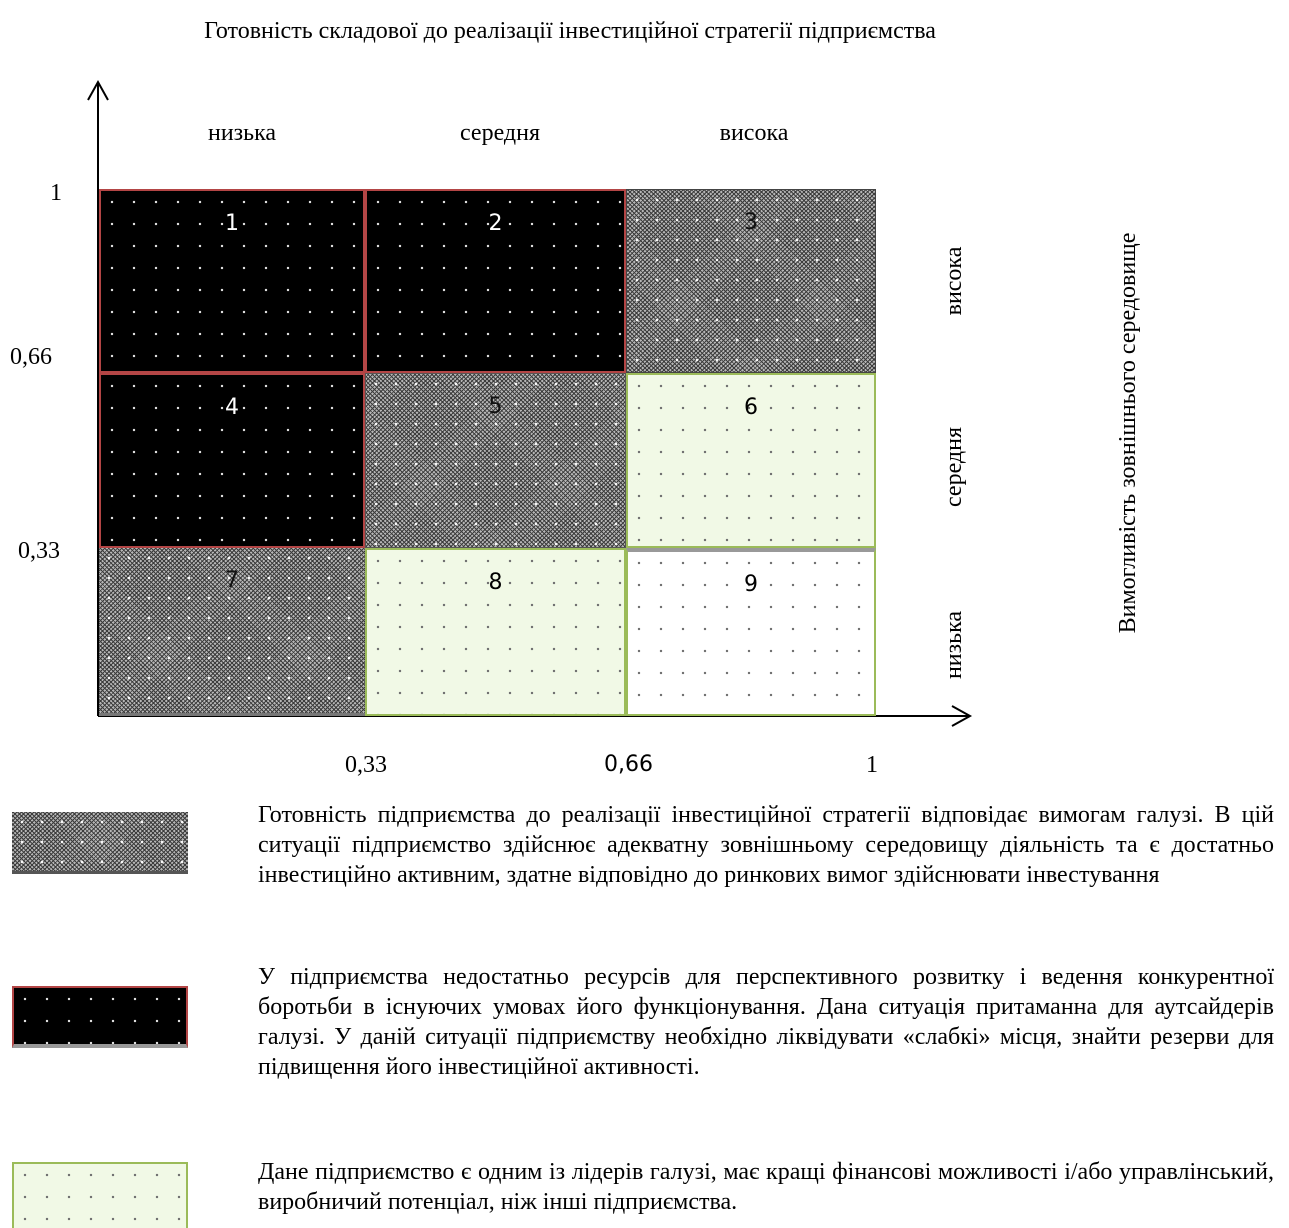 The width and height of the screenshot is (1289, 1228). What do you see at coordinates (962, 716) in the screenshot?
I see `x-axis-arrow` at bounding box center [962, 716].